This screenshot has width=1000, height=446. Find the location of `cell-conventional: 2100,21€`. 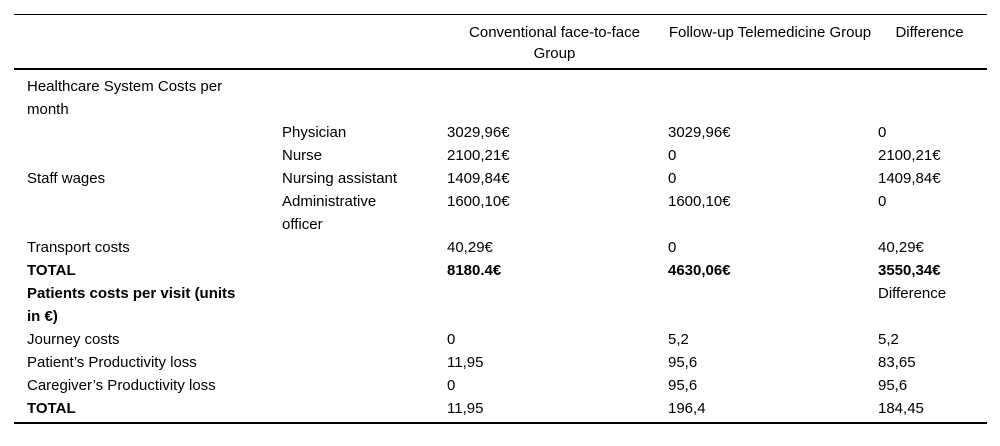

cell-conventional: 2100,21€ is located at coordinates (478, 155).